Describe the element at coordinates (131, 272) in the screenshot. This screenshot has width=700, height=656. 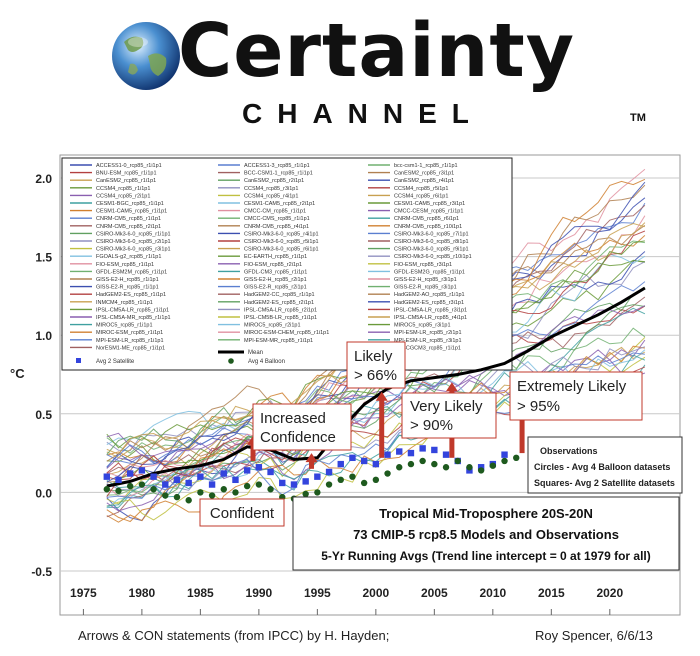
I see `legend-entry: GFDL-ESM2M_rcp85_r1i1p1` at that location.